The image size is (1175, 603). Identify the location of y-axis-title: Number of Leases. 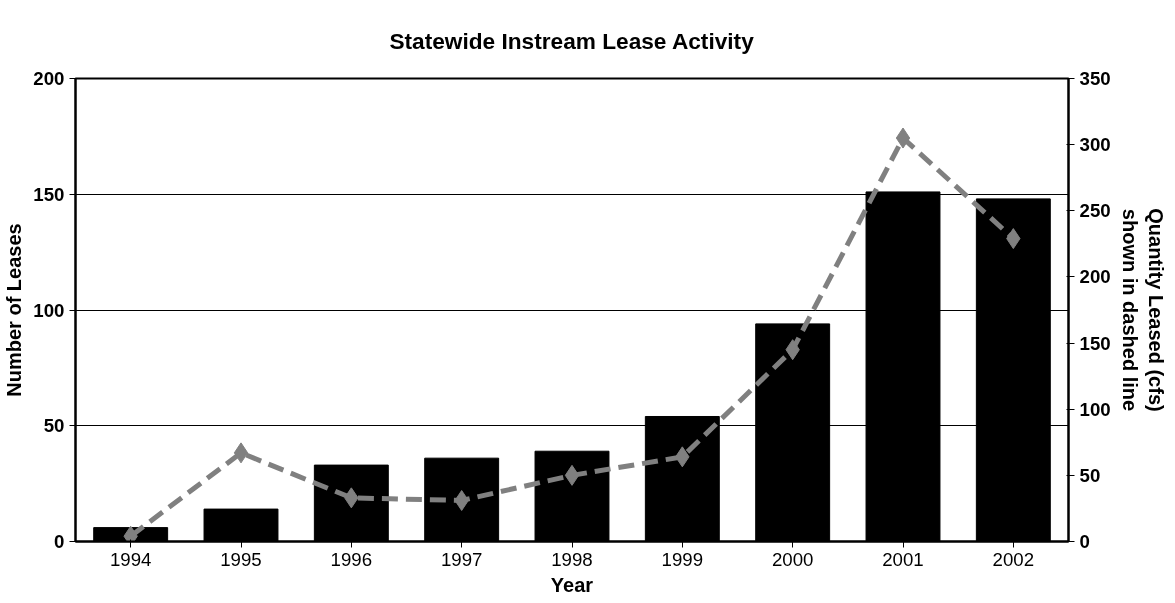
(14, 310).